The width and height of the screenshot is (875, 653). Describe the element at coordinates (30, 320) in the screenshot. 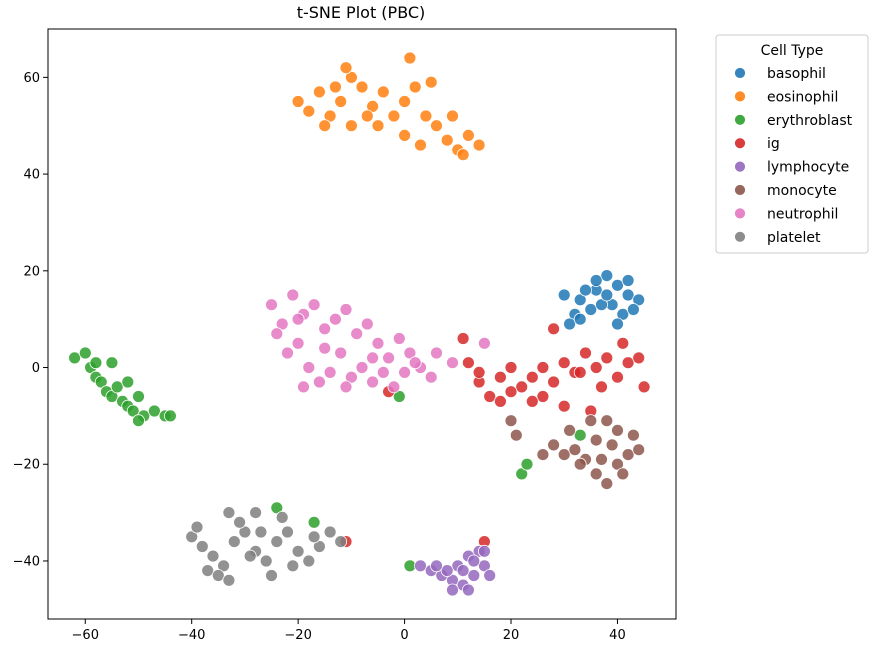

I see `y-axis: −40 −20 0 20 40 60` at that location.